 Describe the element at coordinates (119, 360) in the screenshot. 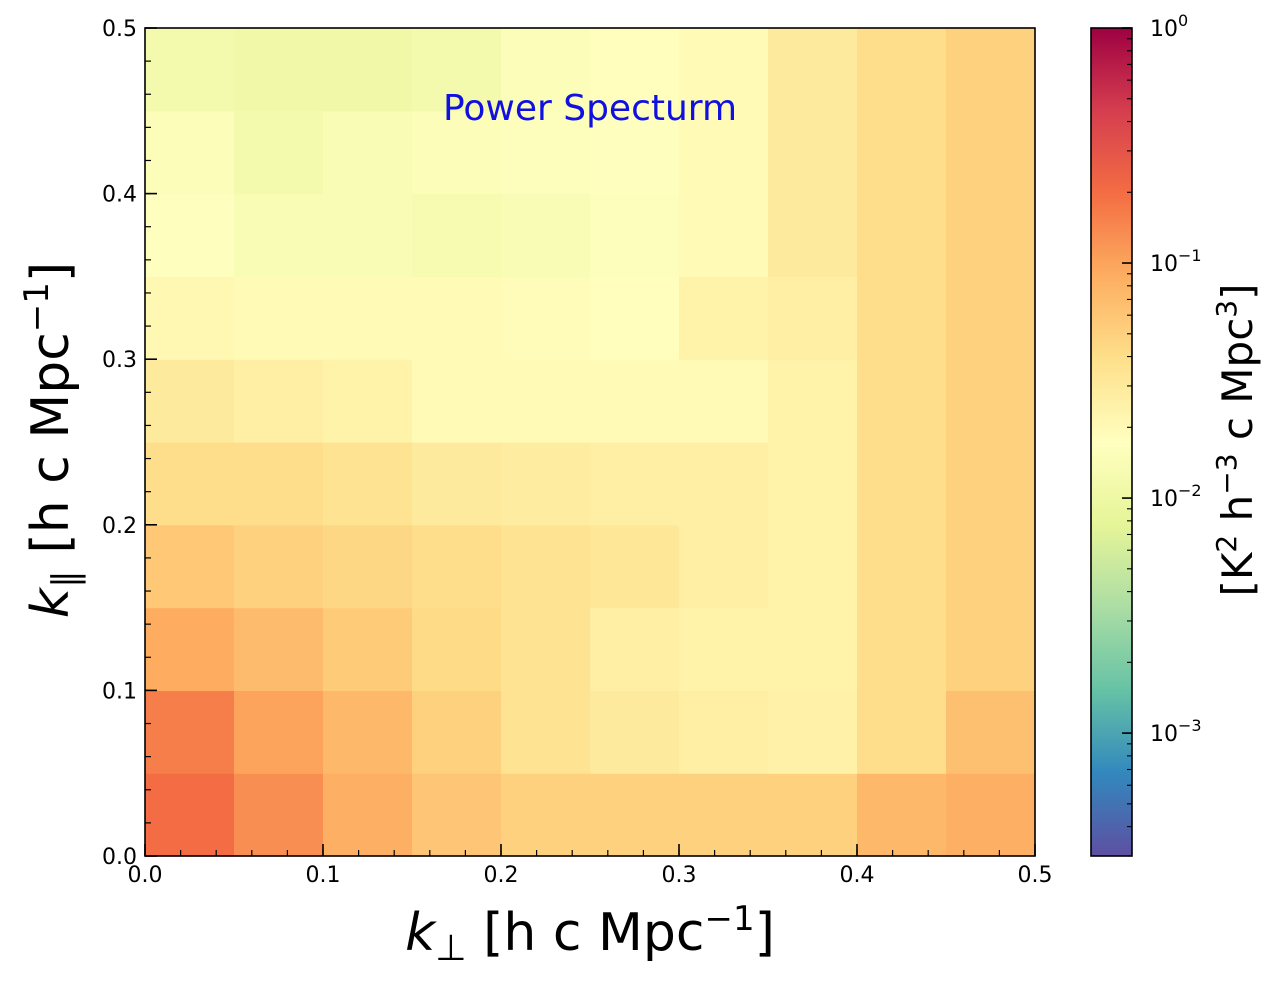

I see `y-tick-label: 0.3` at that location.